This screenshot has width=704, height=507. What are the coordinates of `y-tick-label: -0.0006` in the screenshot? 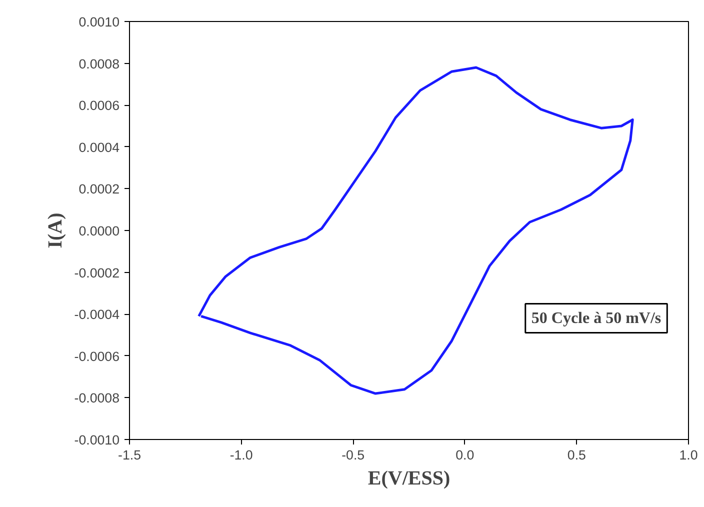 It's located at (97, 356).